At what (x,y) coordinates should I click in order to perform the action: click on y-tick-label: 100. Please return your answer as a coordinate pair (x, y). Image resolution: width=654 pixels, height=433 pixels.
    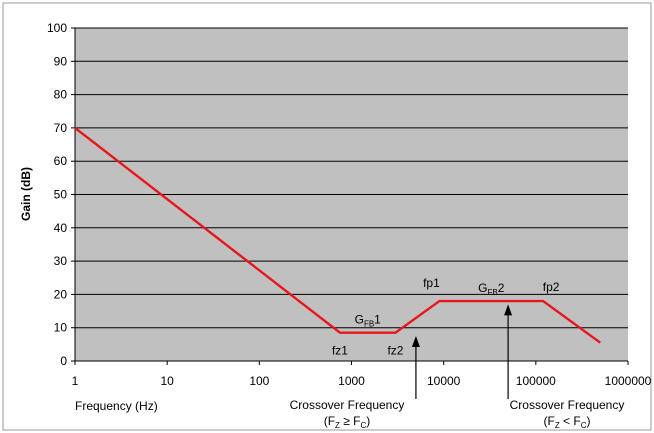
    Looking at the image, I should click on (57, 28).